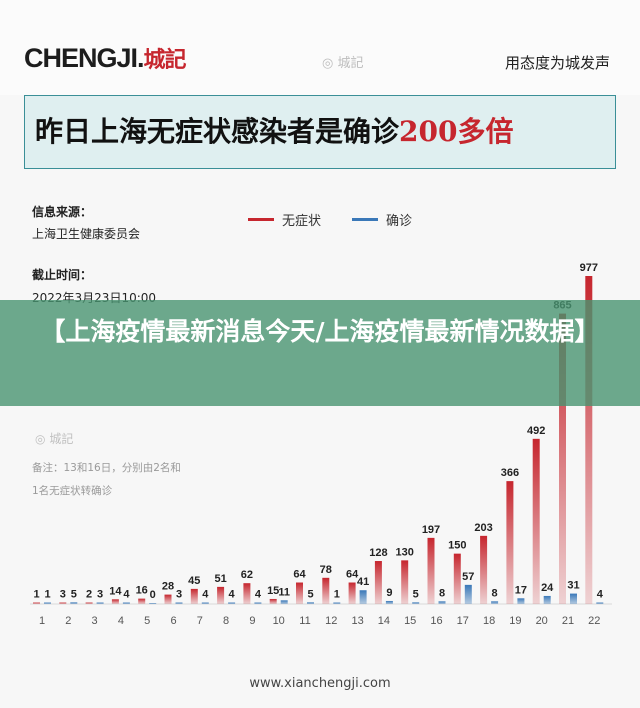 This screenshot has width=640, height=708. Describe the element at coordinates (62, 275) in the screenshot. I see `time-label: 截止时间：` at that location.